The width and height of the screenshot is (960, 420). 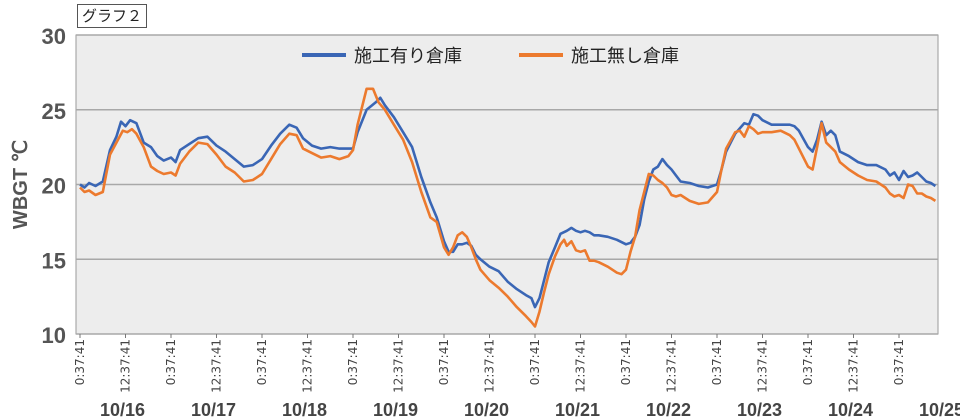 What do you see at coordinates (21, 184) in the screenshot?
I see `y-axis-title: WBGT ℃` at bounding box center [21, 184].